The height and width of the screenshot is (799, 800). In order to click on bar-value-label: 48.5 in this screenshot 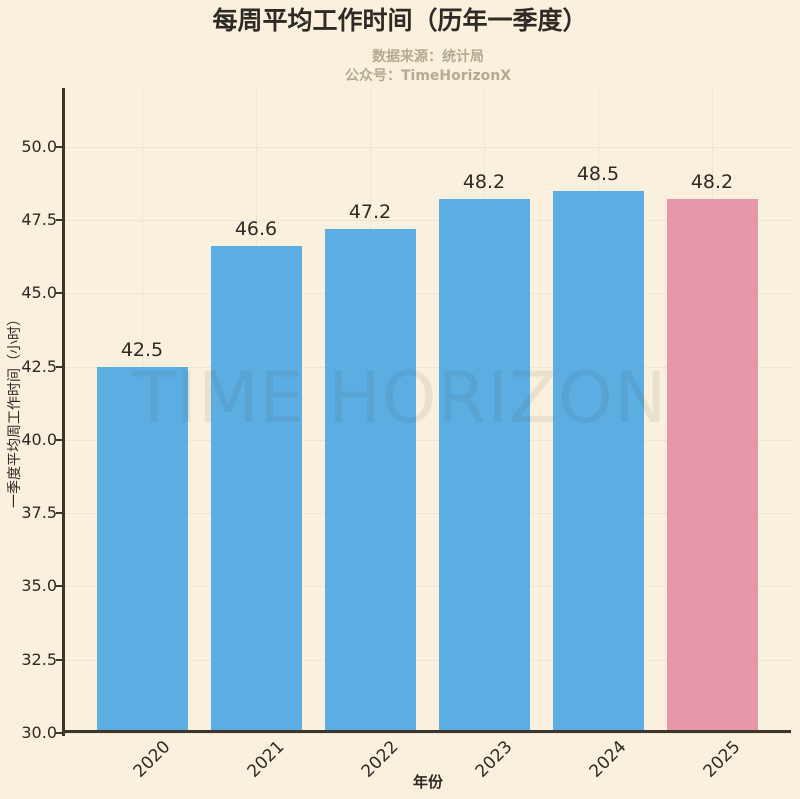, I will do `click(598, 174)`.